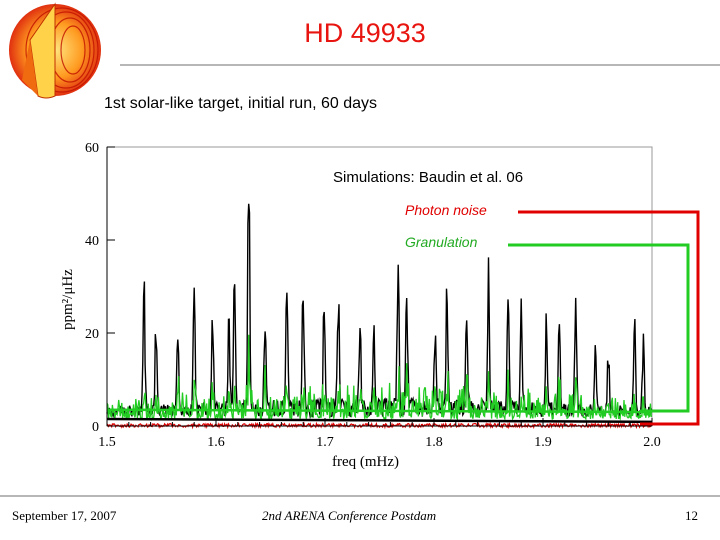 The image size is (720, 540). What do you see at coordinates (434, 442) in the screenshot?
I see `x-tick-label: 1.8` at bounding box center [434, 442].